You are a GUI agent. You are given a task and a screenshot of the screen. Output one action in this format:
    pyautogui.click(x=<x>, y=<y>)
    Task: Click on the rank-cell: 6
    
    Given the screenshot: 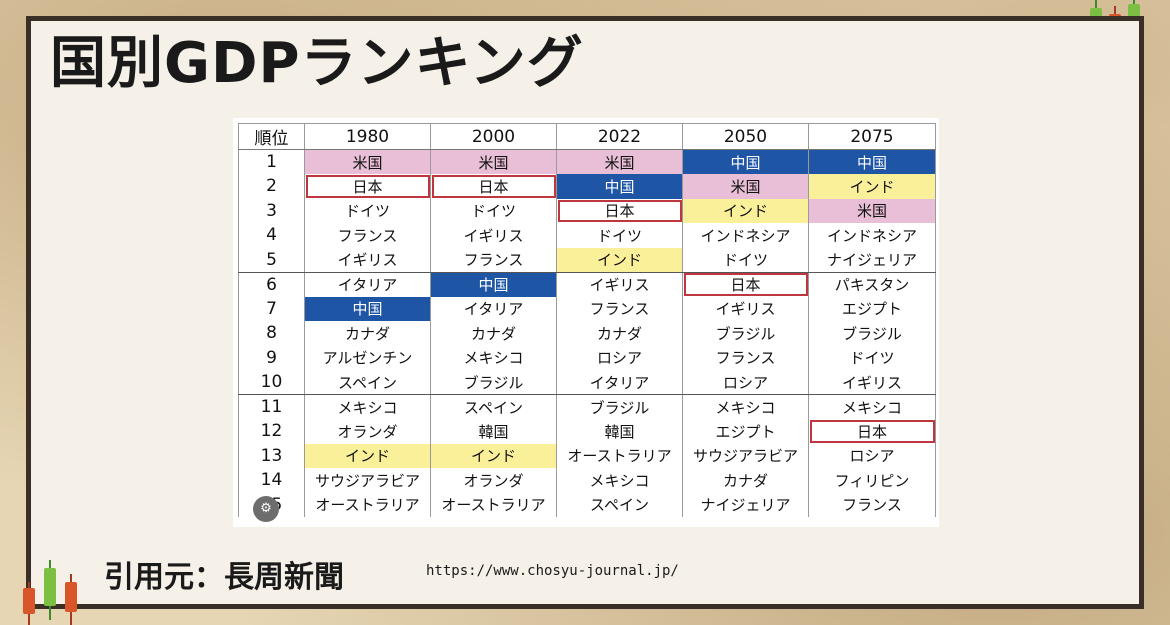 What is the action you would take?
    pyautogui.click(x=271, y=284)
    